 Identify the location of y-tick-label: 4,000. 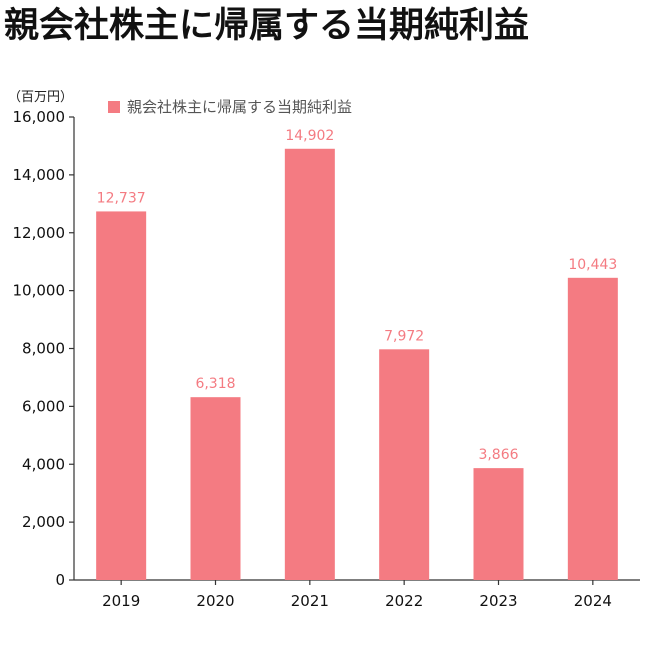
(43, 464).